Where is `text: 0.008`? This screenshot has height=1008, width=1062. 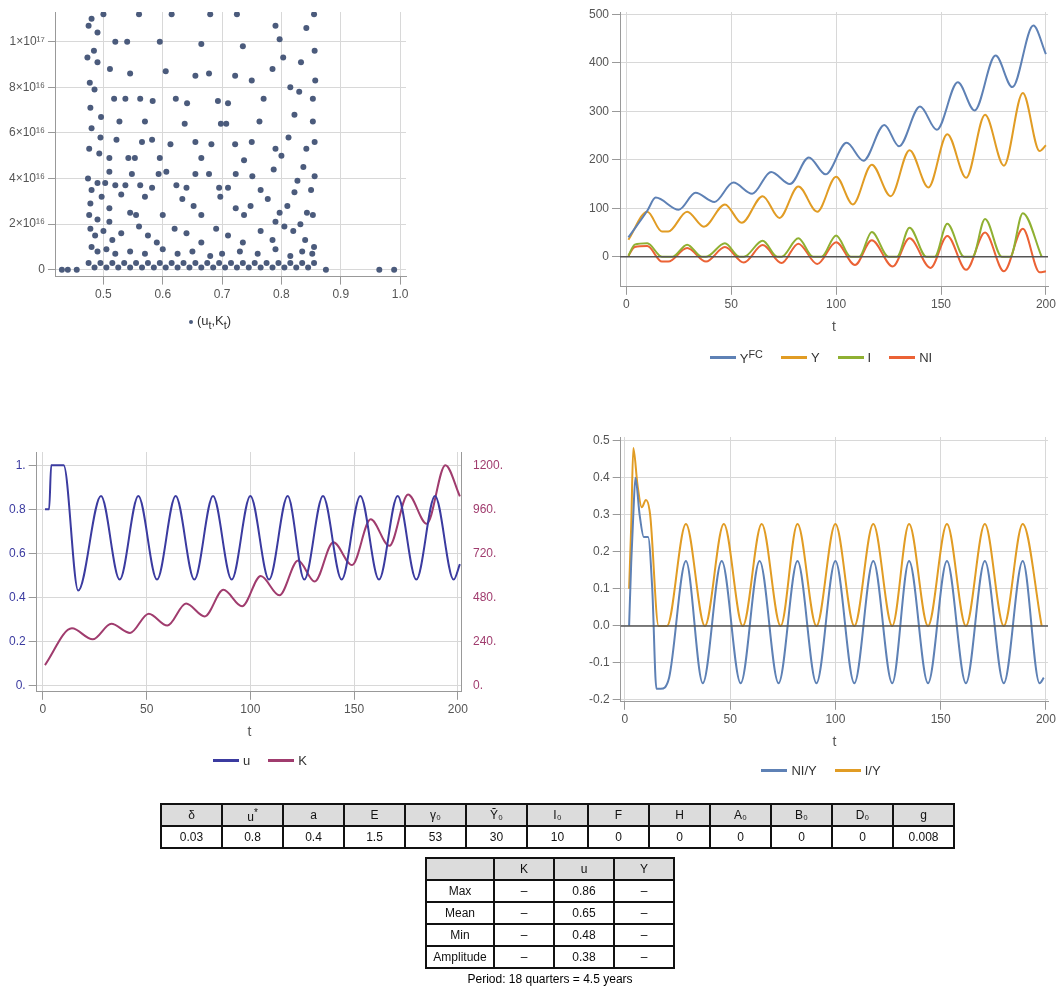 text: 0.008 is located at coordinates (923, 837).